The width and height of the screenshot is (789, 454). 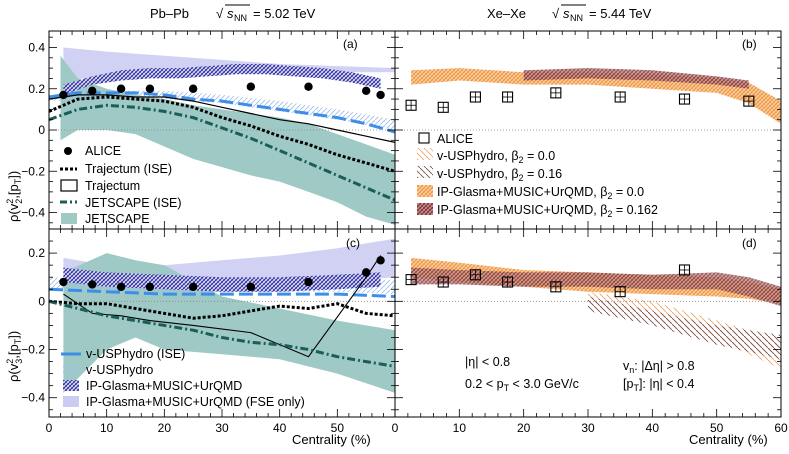 I want to click on legend-b-ipg-beta0162: IP-Glasma+MUSIC+UrQMD, β2 = 0.162, so click(x=547, y=211).